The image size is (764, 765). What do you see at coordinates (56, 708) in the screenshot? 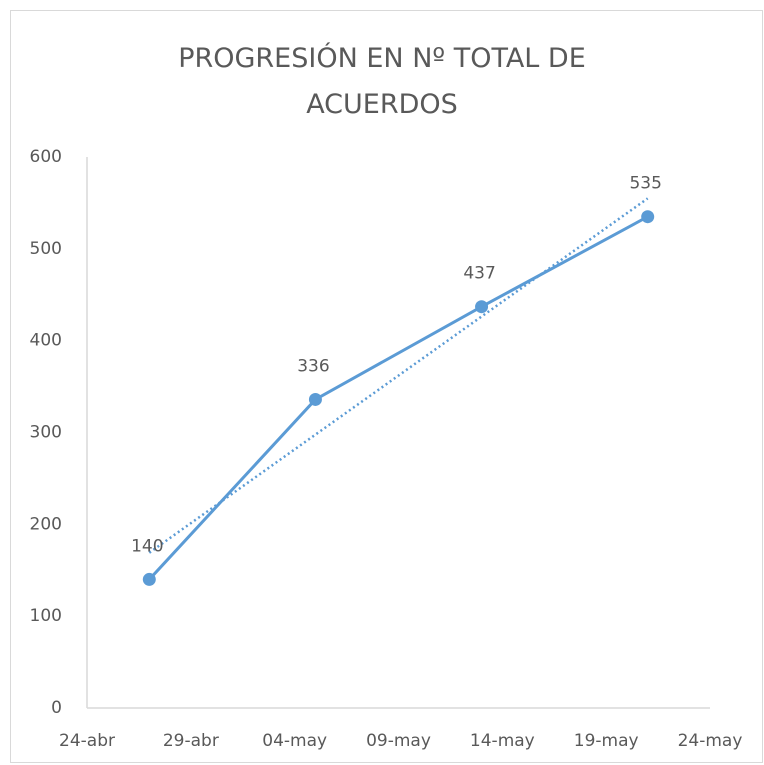
I see `y-tick-label: 0` at bounding box center [56, 708].